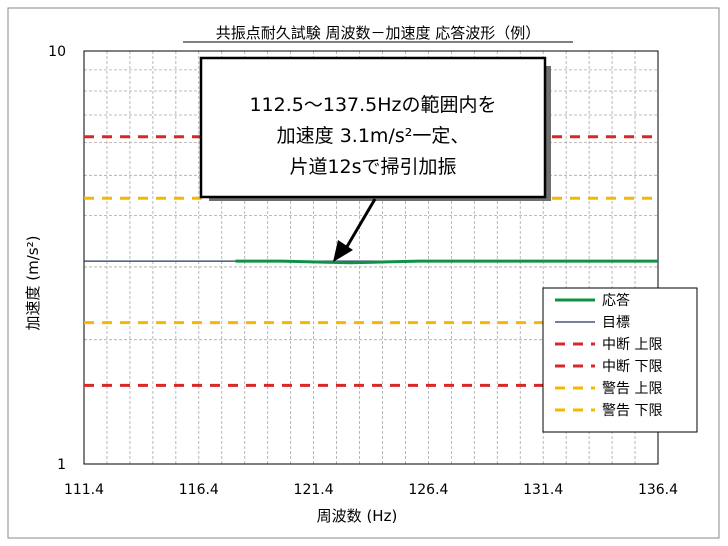 The height and width of the screenshot is (546, 728). What do you see at coordinates (373, 136) in the screenshot?
I see `callout-line-2: 加速度 3.1m/s²一定、` at bounding box center [373, 136].